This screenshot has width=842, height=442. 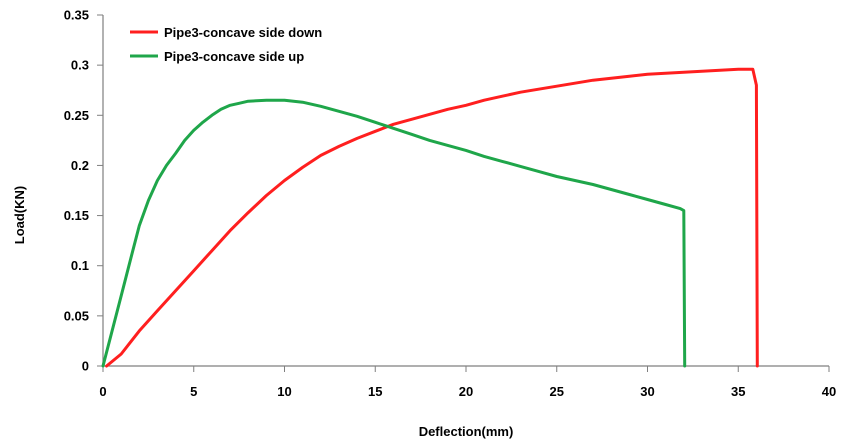 What do you see at coordinates (80, 265) in the screenshot?
I see `y-tick-label: 0.1` at bounding box center [80, 265].